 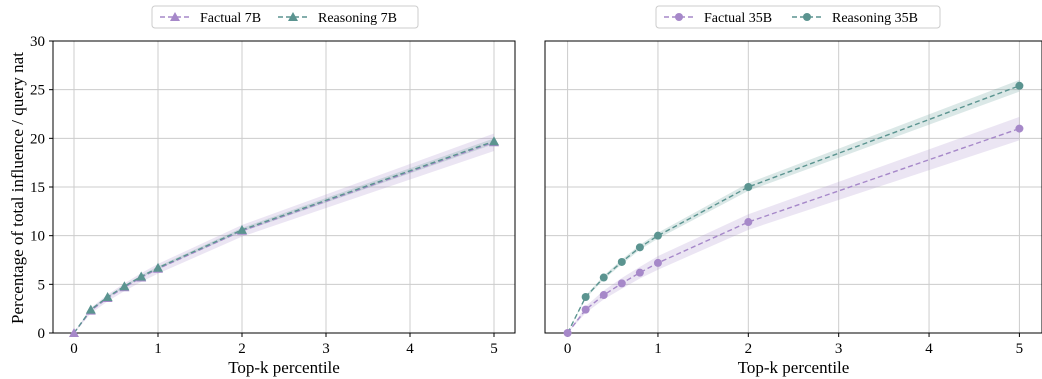 I want to click on y-tick-label: 25, so click(x=37, y=91).